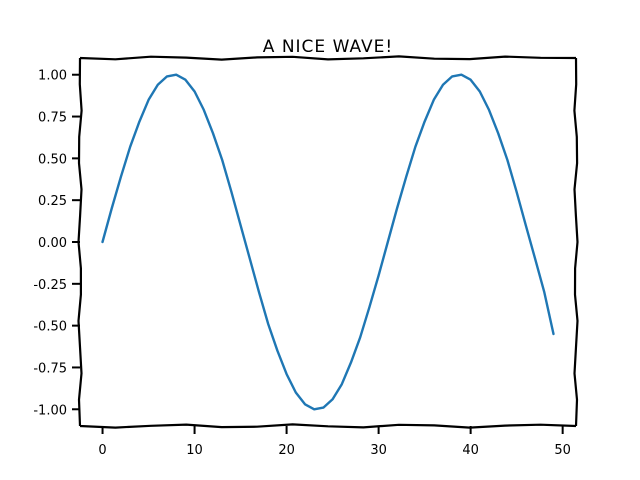  What do you see at coordinates (378, 450) in the screenshot?
I see `x-tick-label: 30` at bounding box center [378, 450].